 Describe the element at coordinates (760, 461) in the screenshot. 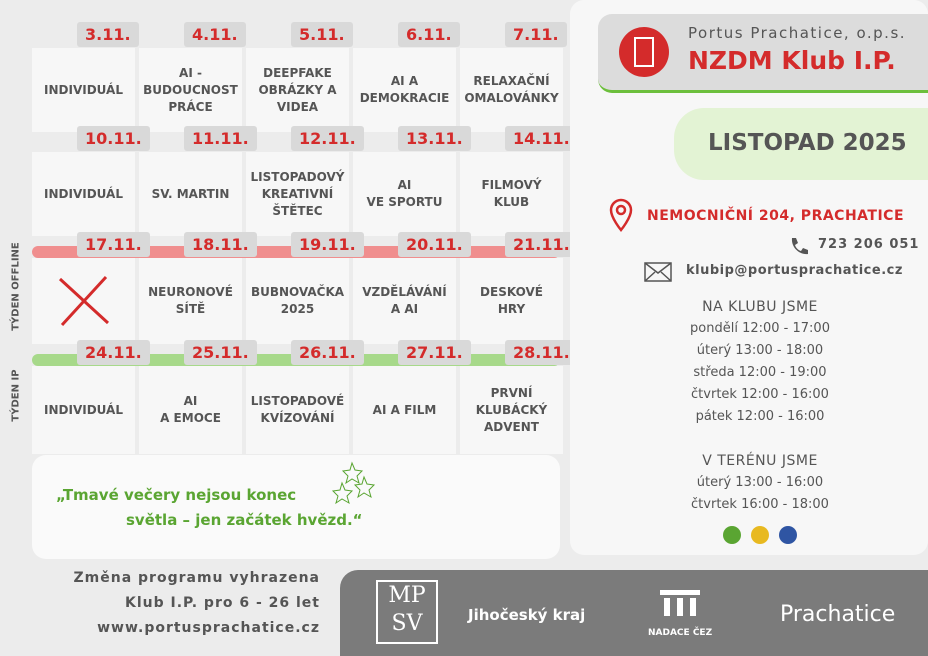

I see `hours-title: V TERÉNU JSME` at that location.